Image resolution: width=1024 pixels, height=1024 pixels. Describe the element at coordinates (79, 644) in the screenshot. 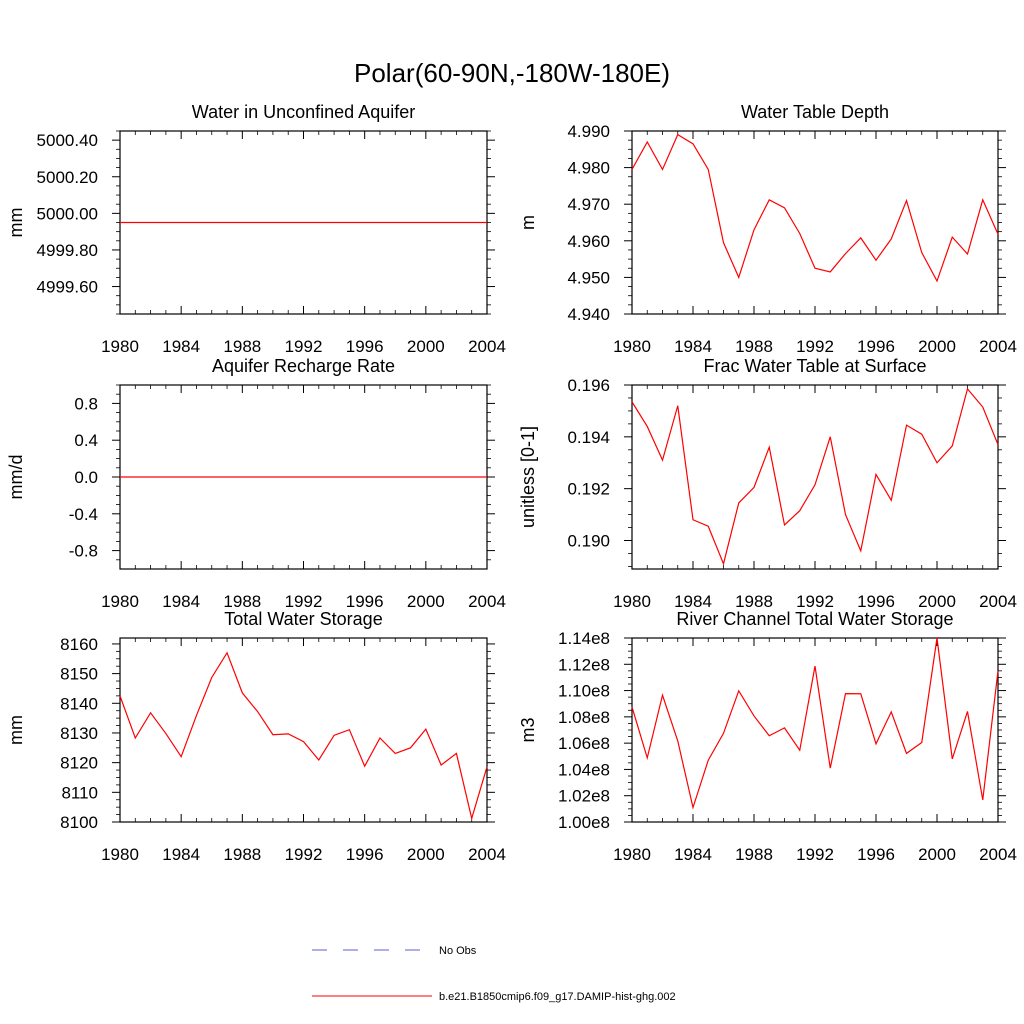

I see `y-tick-label: 8160` at that location.